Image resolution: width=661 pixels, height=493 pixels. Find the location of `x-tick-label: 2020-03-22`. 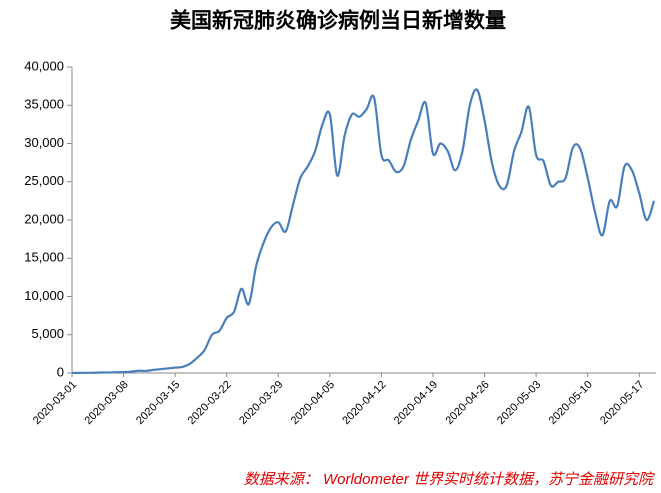

x-tick-label: 2020-03-22 is located at coordinates (210, 403).